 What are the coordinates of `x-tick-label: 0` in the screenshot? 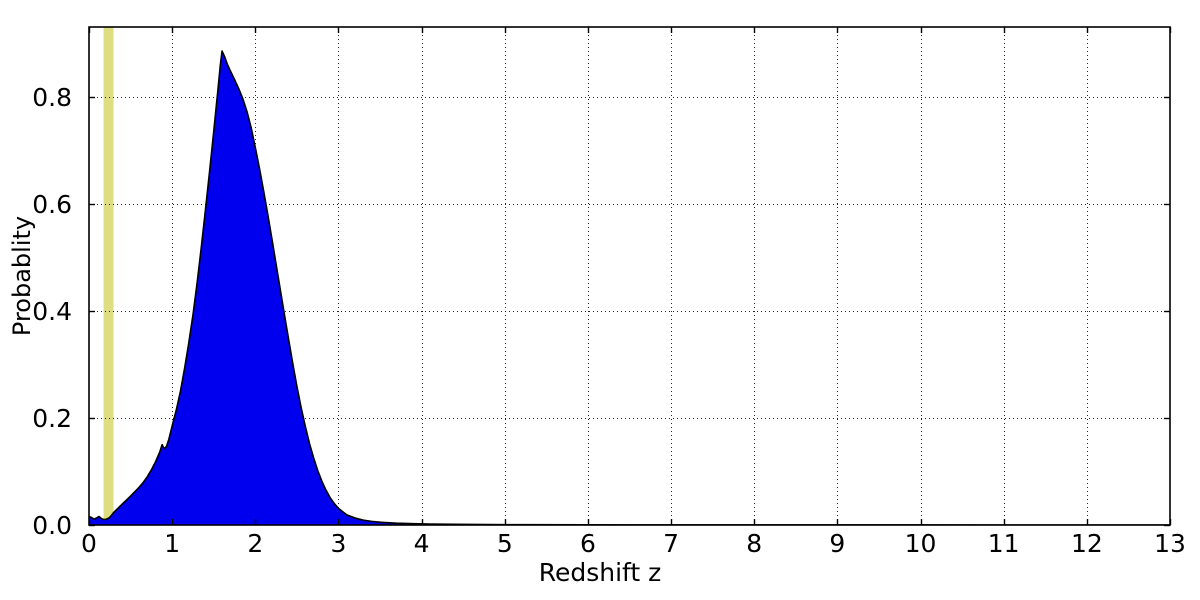 It's located at (89, 543).